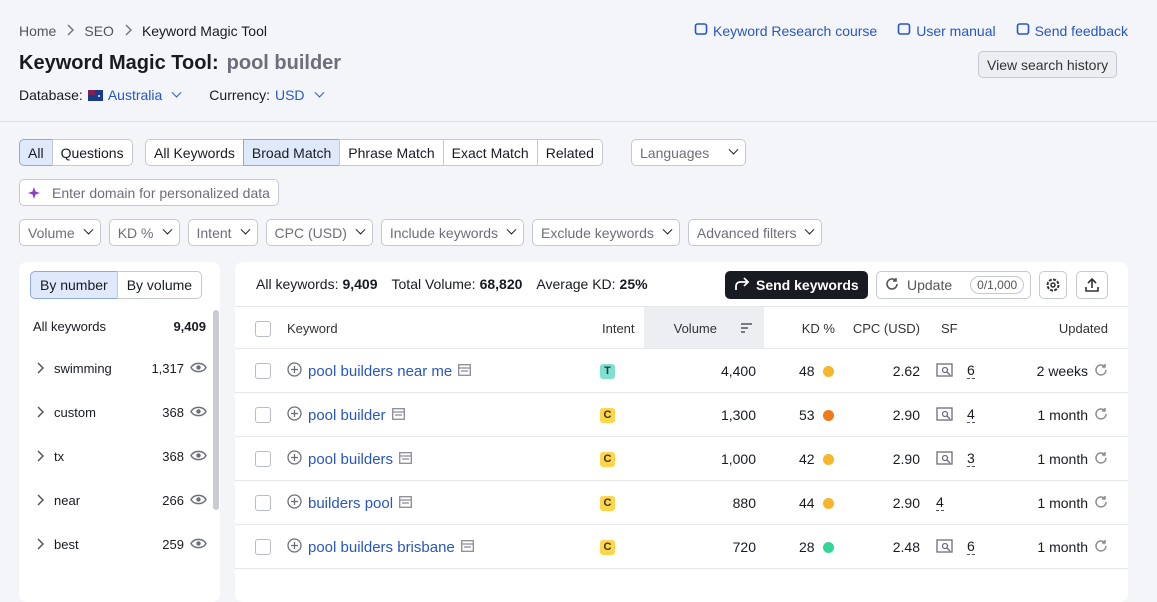 The height and width of the screenshot is (602, 1157). Describe the element at coordinates (946, 30) in the screenshot. I see `top-link: User manual` at that location.